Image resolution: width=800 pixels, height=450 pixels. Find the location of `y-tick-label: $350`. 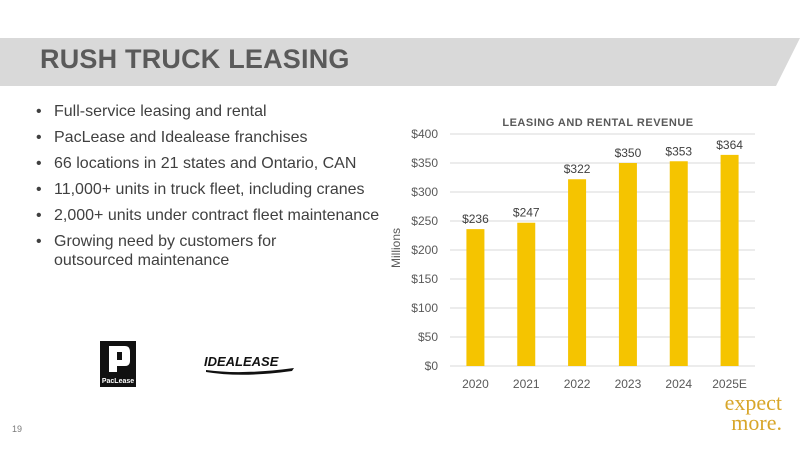

y-tick-label: $350 is located at coordinates (424, 163).